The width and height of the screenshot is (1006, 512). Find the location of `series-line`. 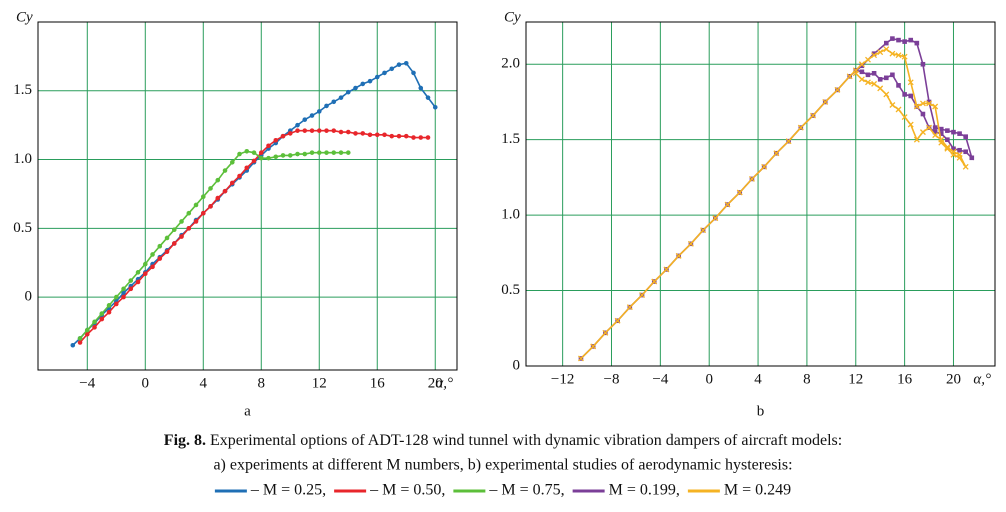

series-line is located at coordinates (214, 244).